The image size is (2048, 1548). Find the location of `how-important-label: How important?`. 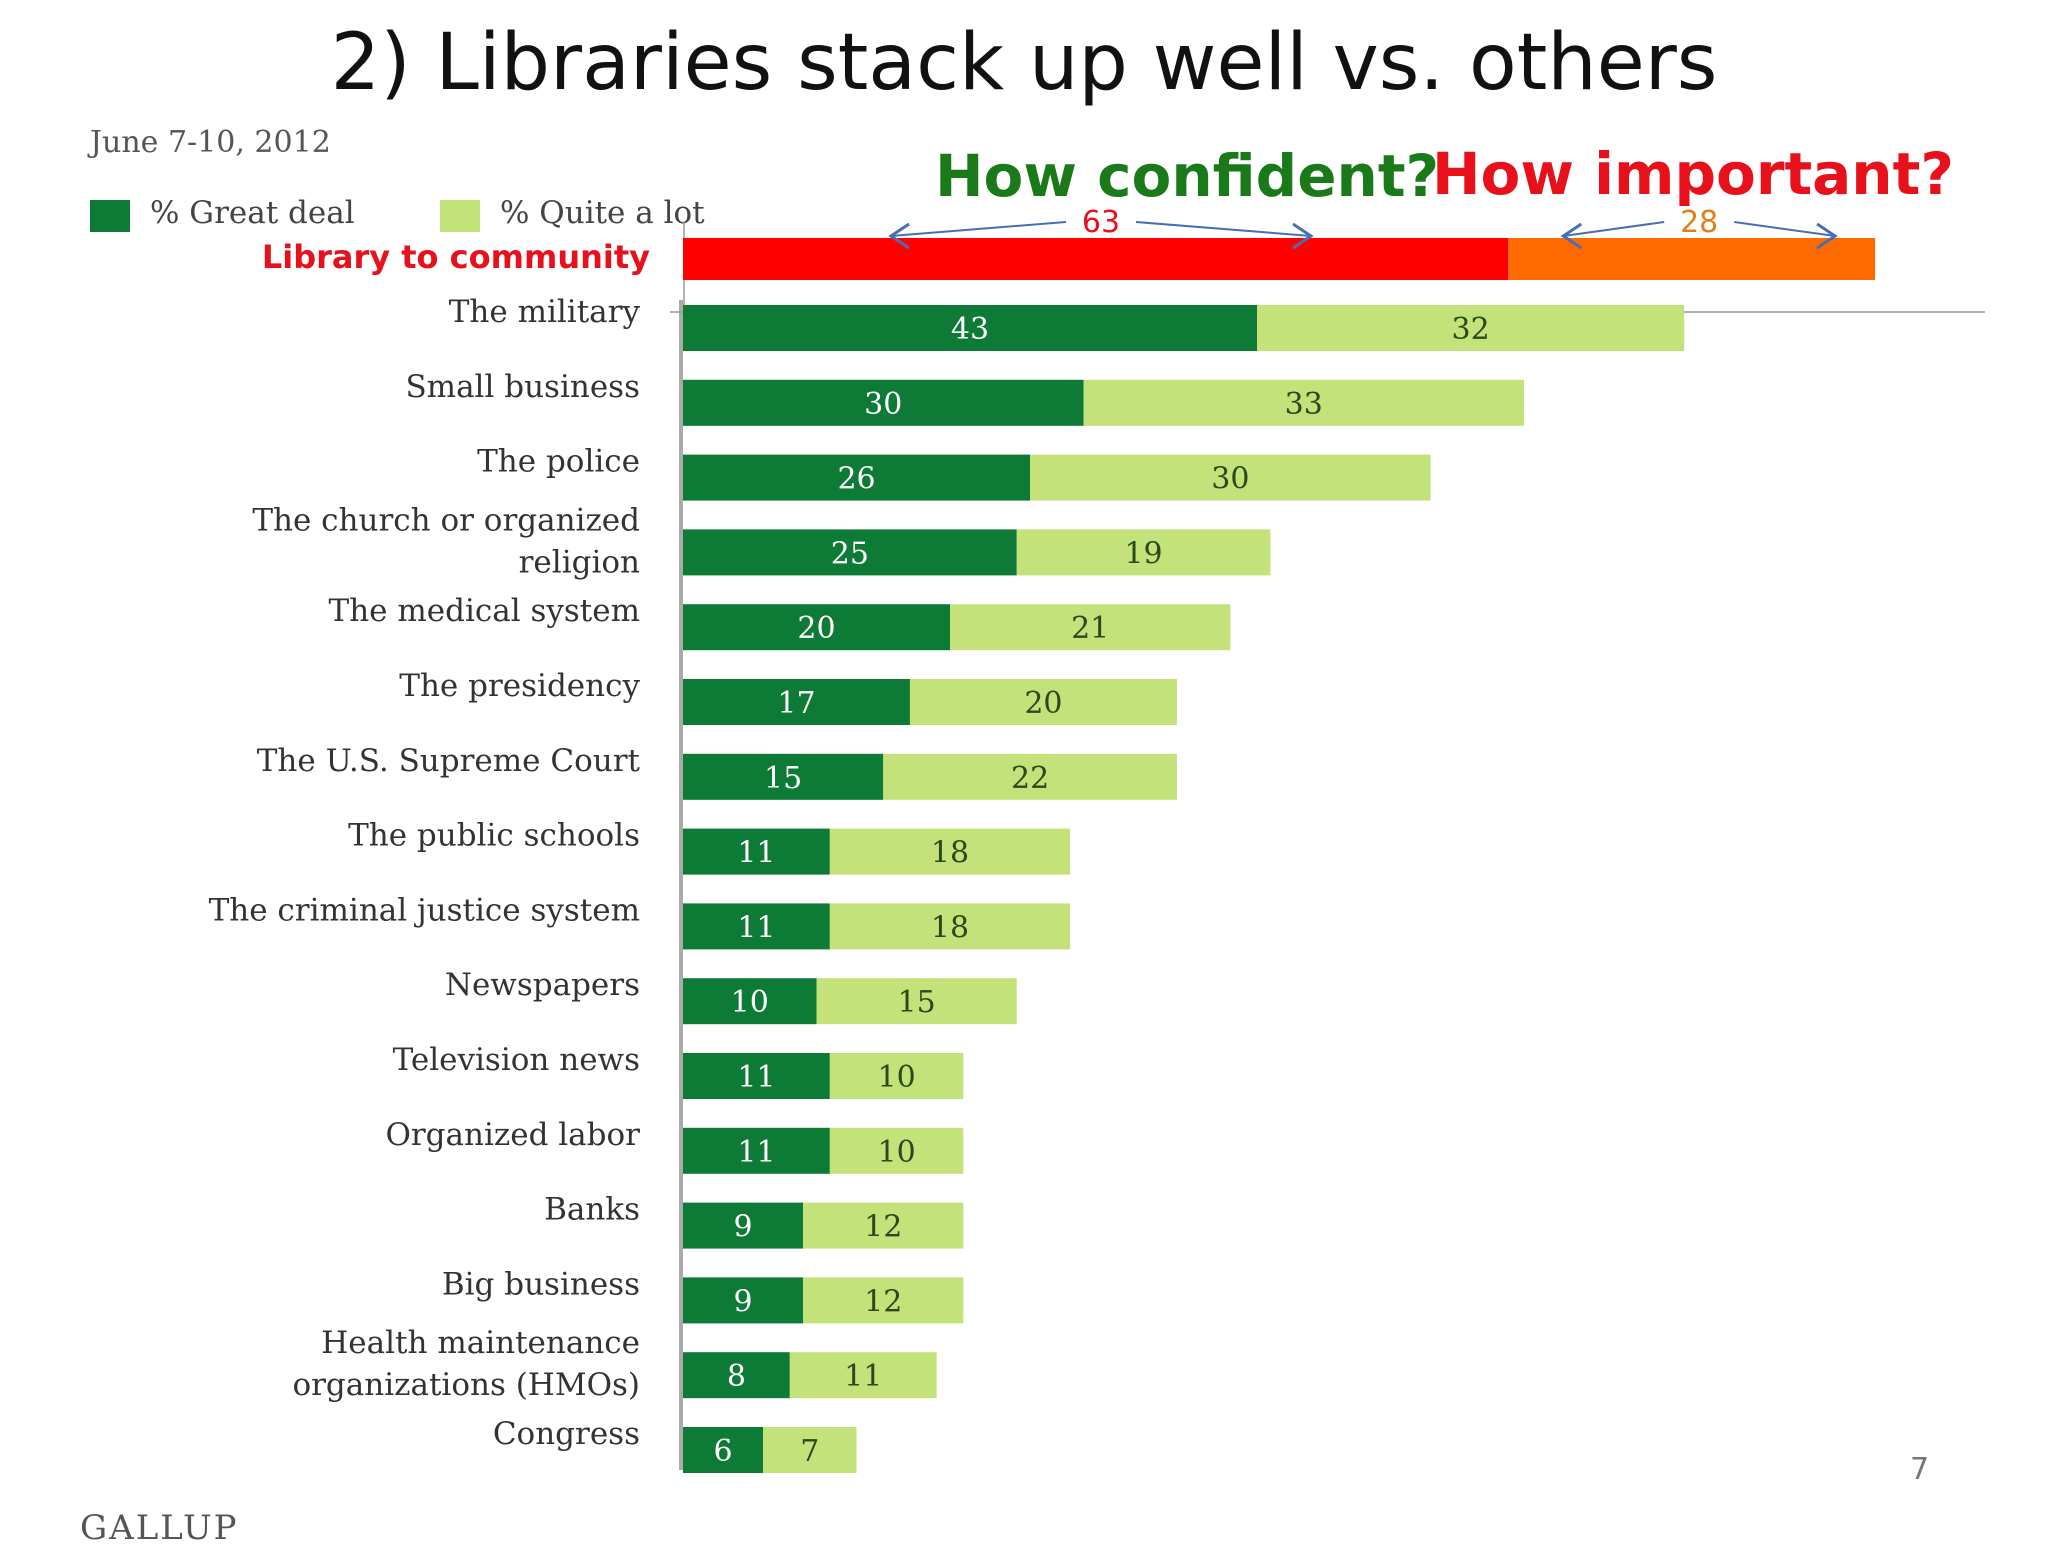

how-important-label: How important? is located at coordinates (1693, 174).